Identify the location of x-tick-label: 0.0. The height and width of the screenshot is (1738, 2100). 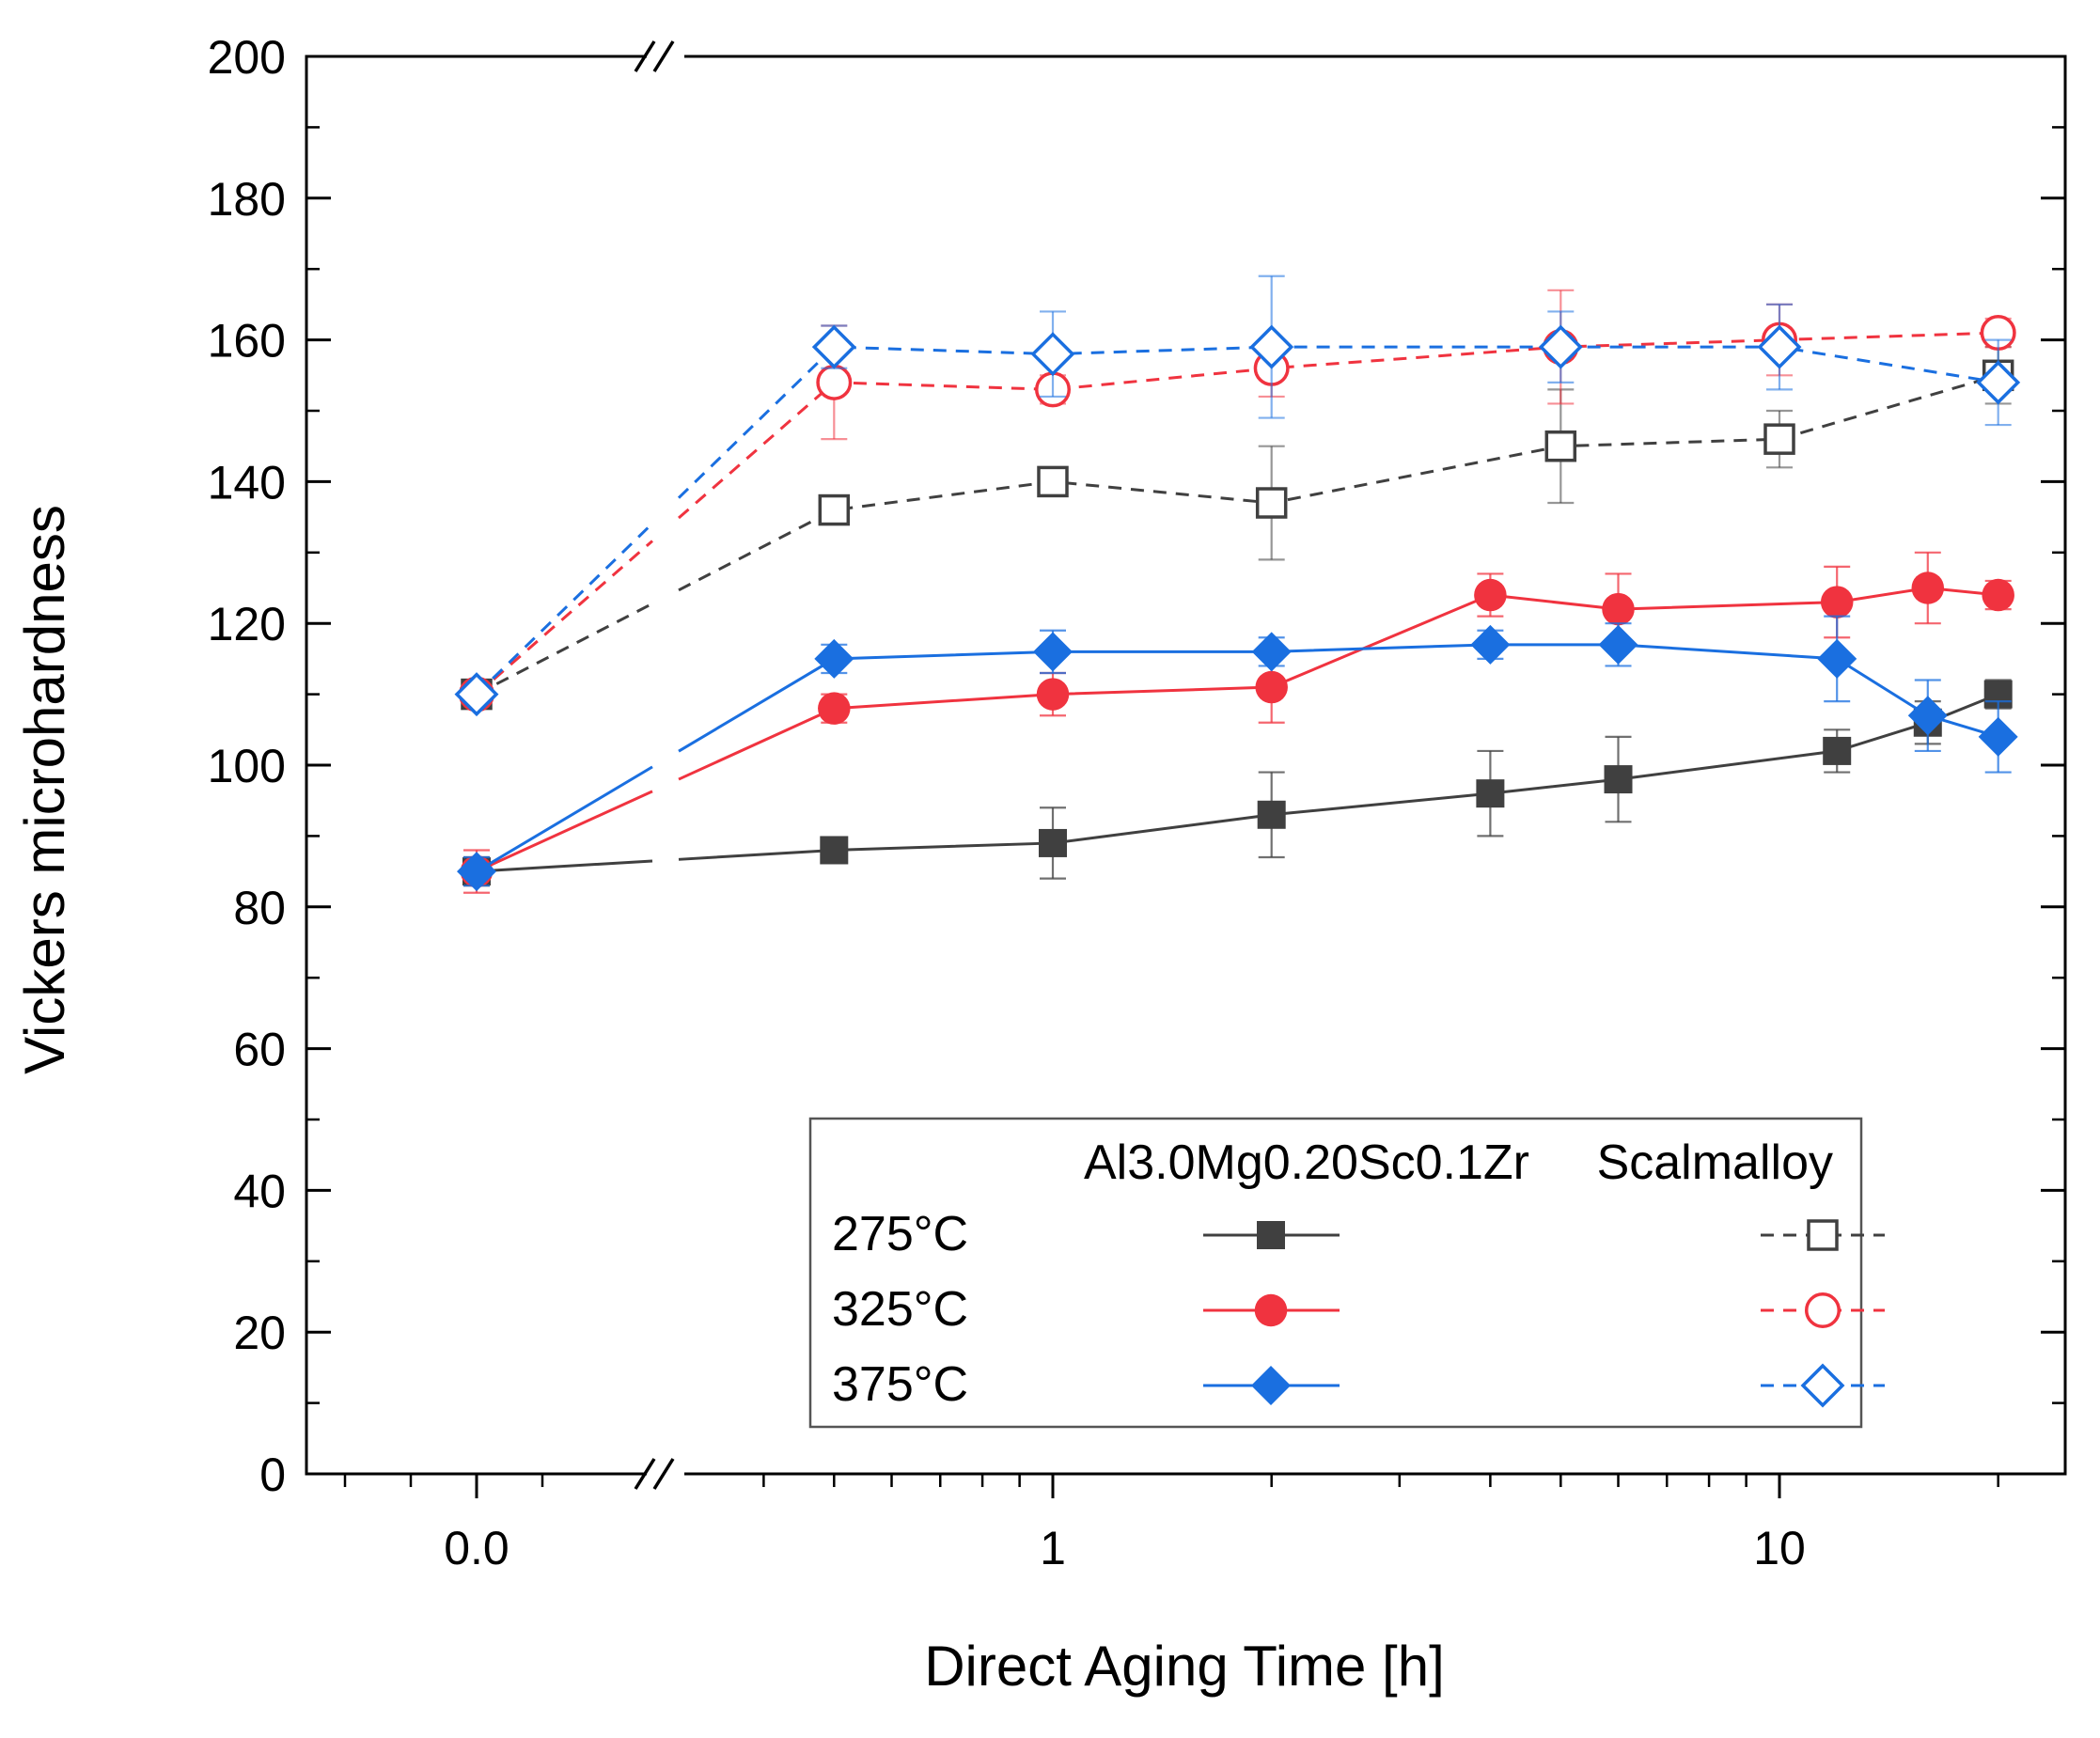
(476, 1548).